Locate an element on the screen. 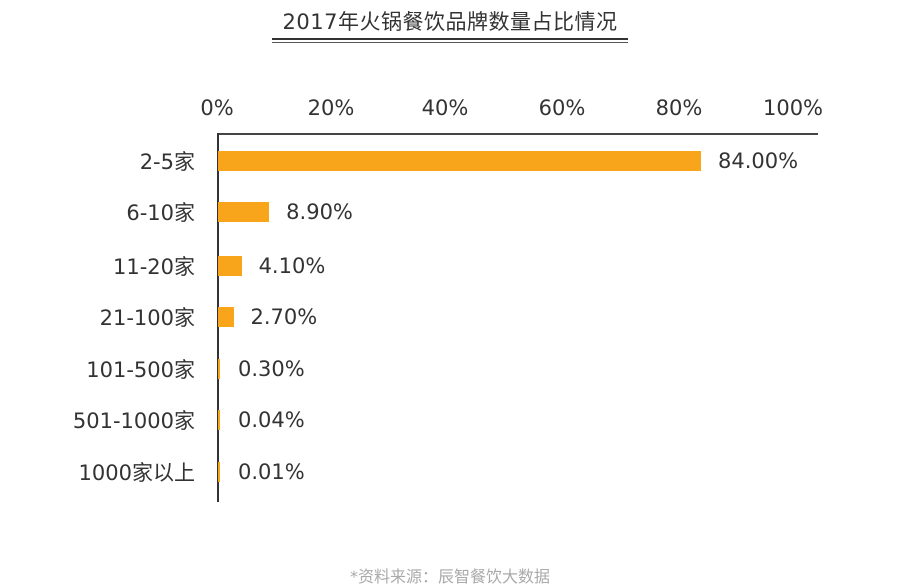  value-label: 4.10% is located at coordinates (292, 266).